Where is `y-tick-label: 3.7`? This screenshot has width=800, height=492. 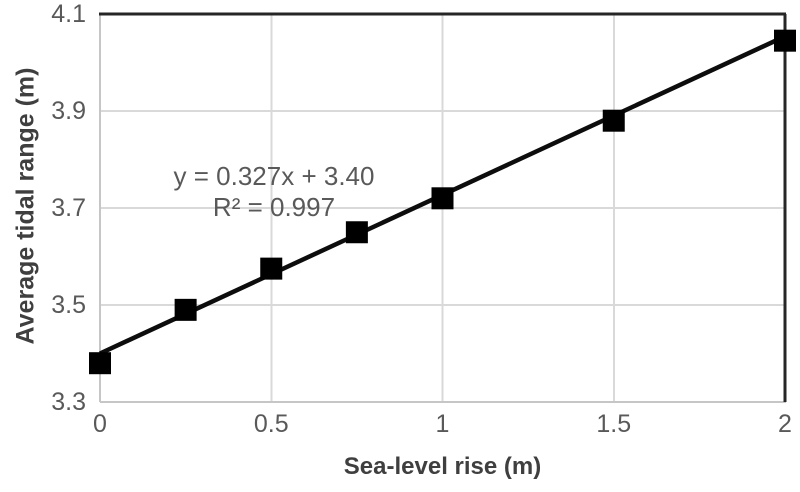 y-tick-label: 3.7 is located at coordinates (68, 208).